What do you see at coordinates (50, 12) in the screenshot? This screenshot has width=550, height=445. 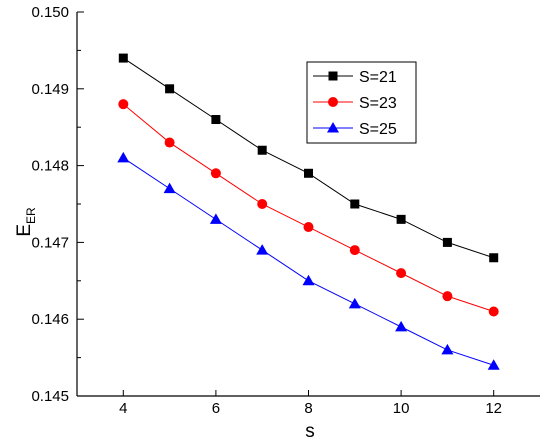 I see `y-tick-label: 0.150` at bounding box center [50, 12].